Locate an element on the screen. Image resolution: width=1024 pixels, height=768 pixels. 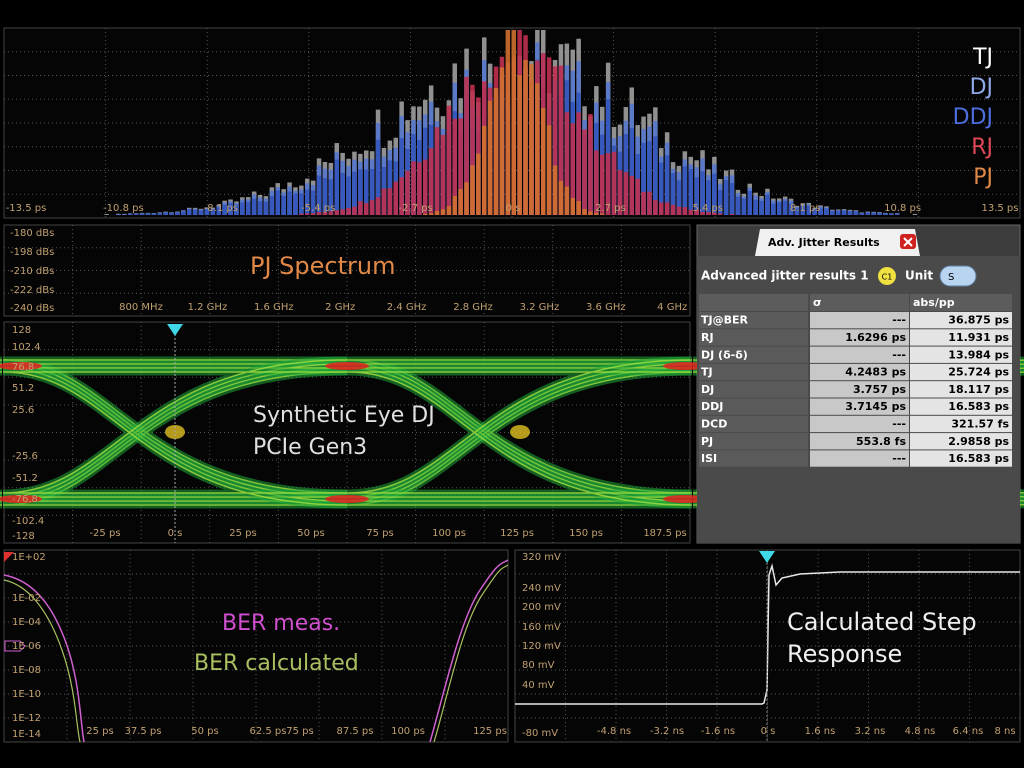
ber-y-label: 1E-10 is located at coordinates (26, 694).